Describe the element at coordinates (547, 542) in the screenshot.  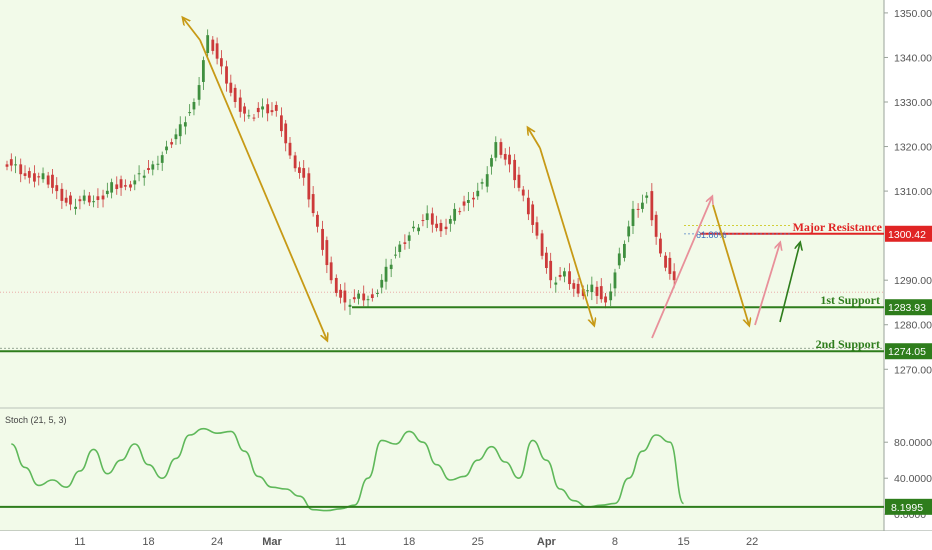
I see `time-tick-label: Apr` at that location.